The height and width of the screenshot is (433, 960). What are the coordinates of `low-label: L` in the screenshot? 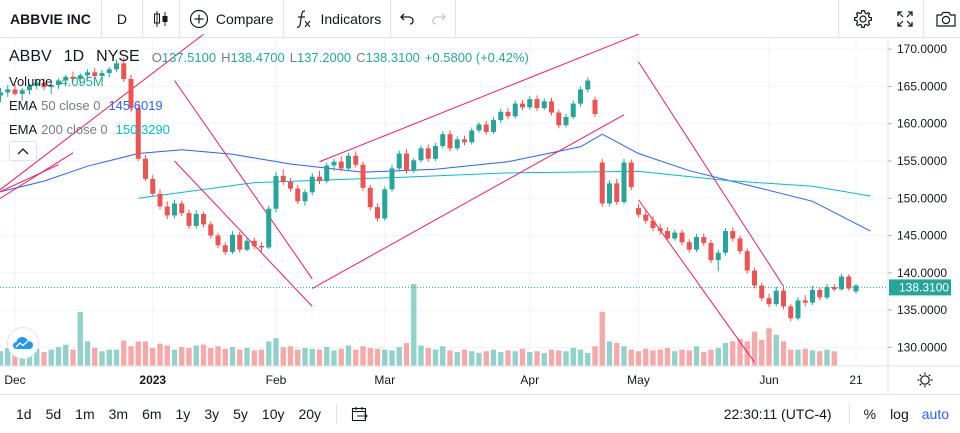 It's located at (293, 57).